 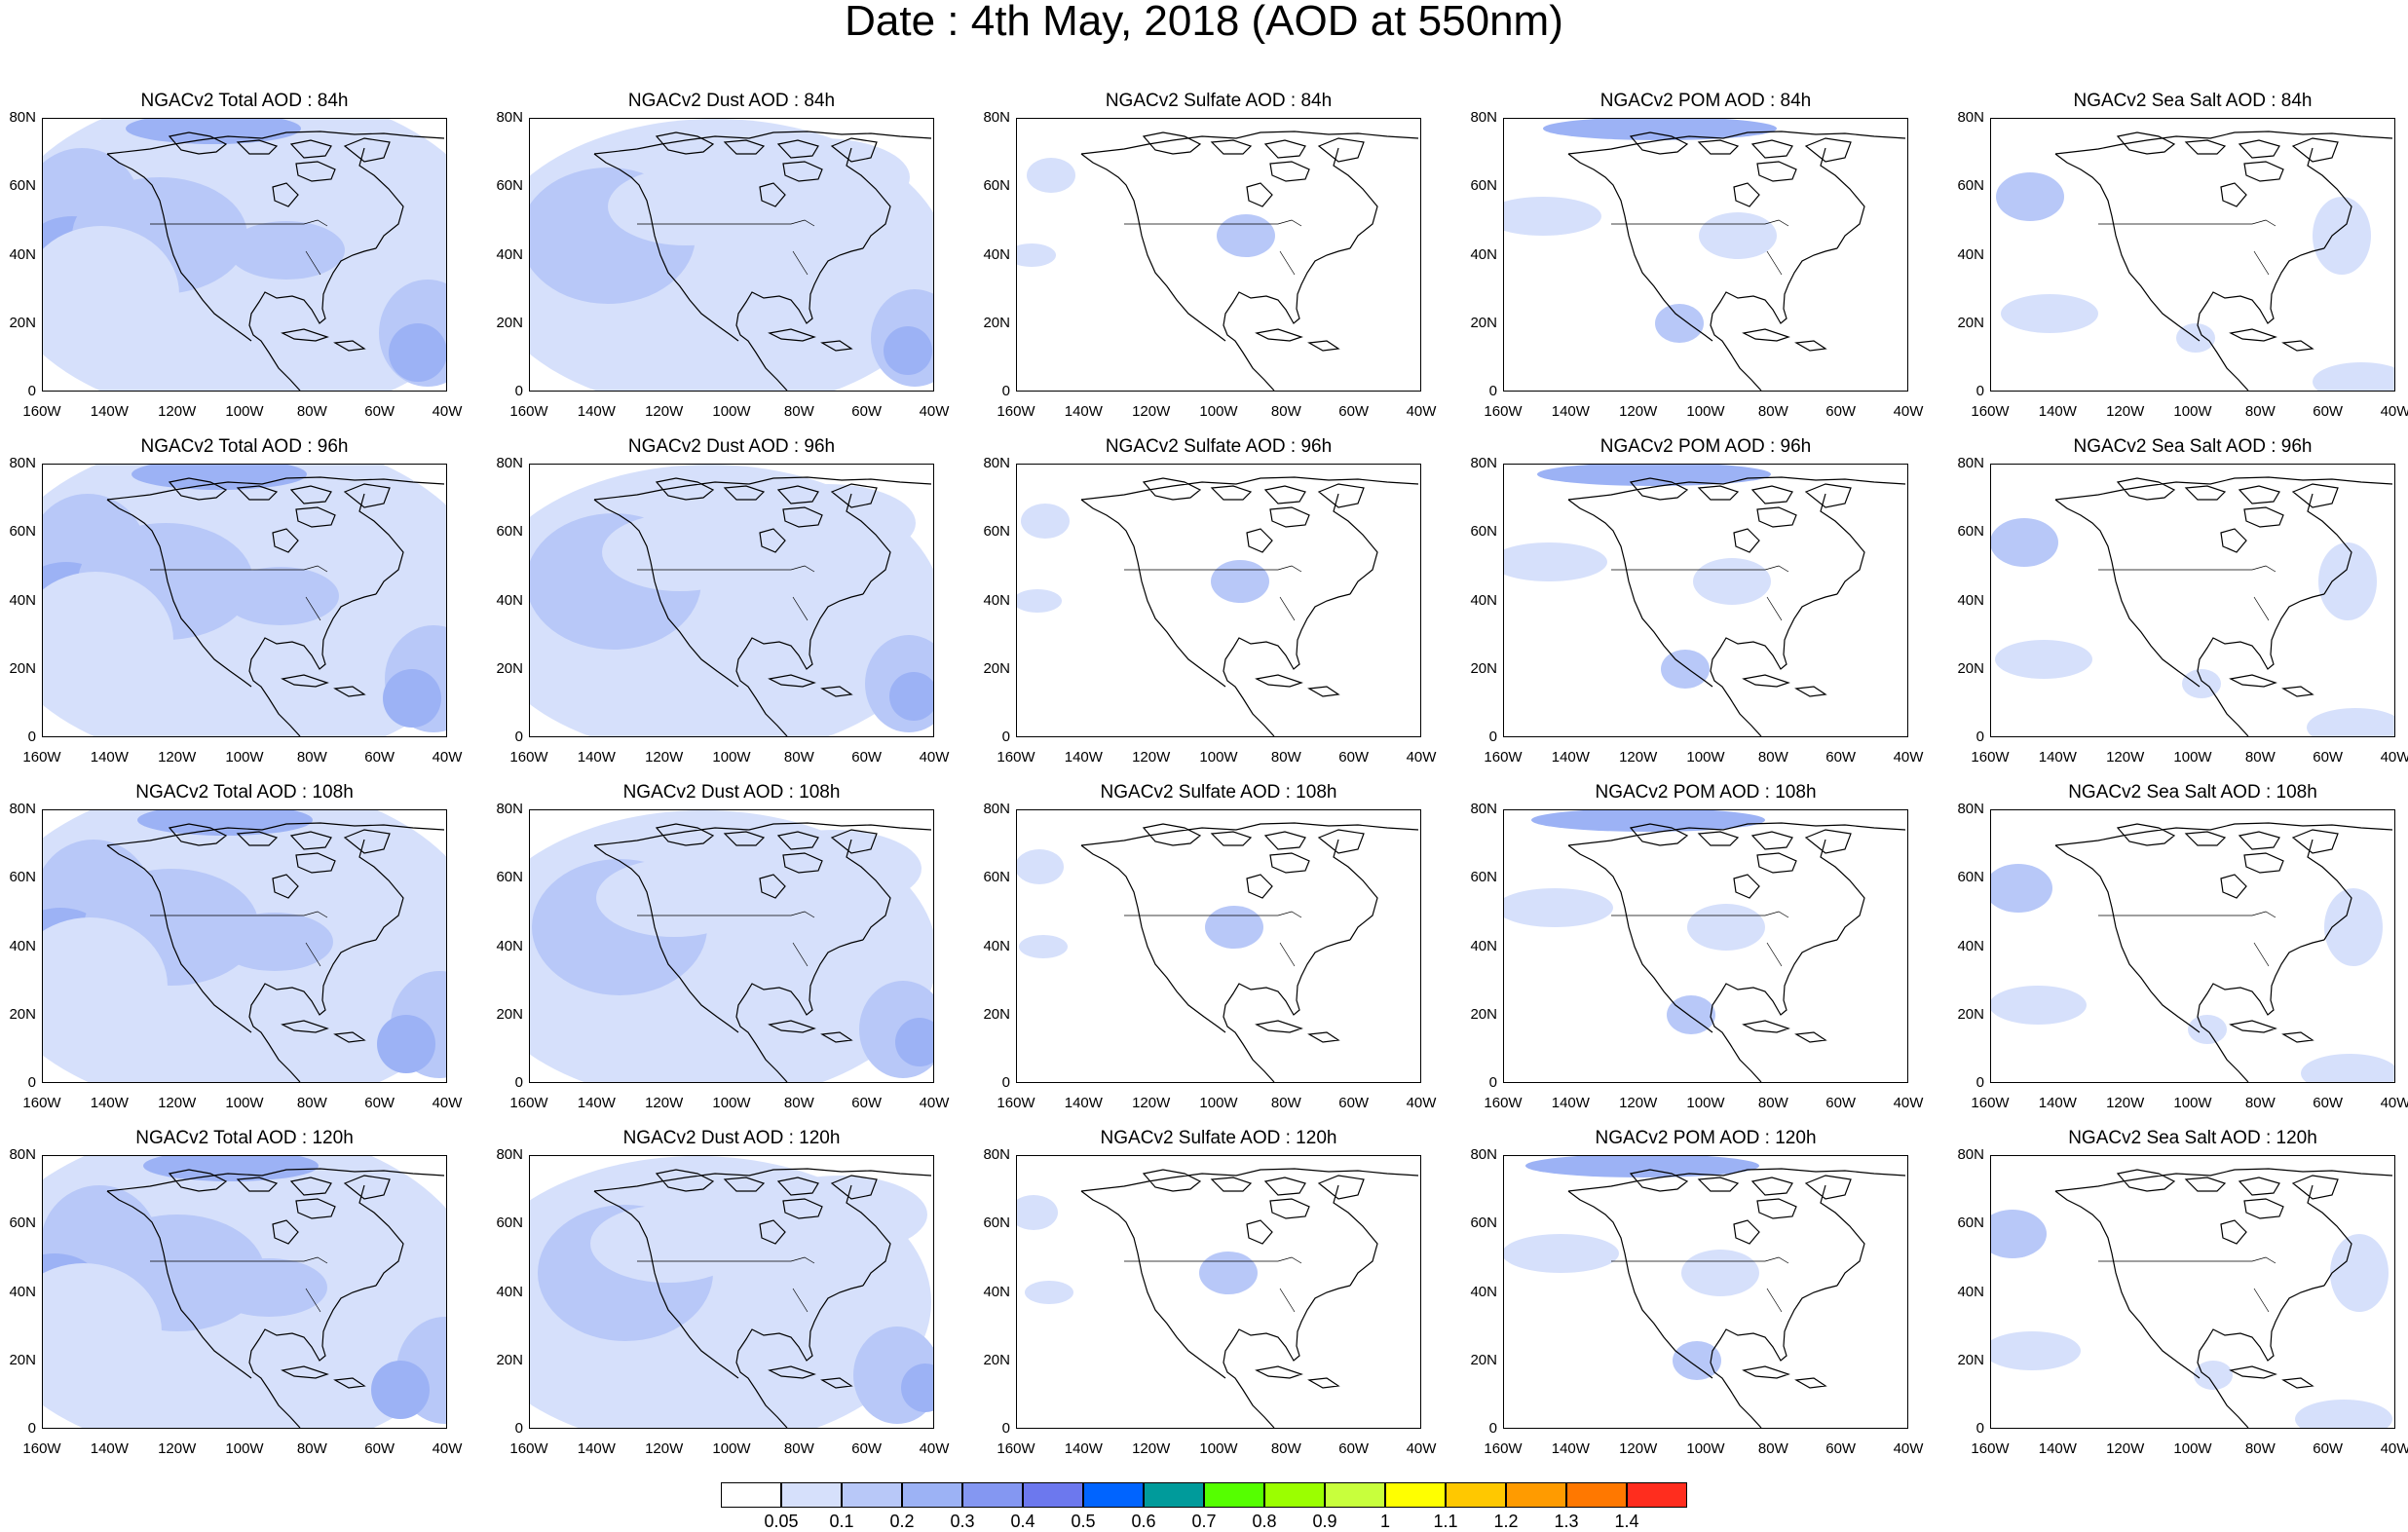 What do you see at coordinates (1506, 1521) in the screenshot?
I see `colorbar-label: 1.2` at bounding box center [1506, 1521].